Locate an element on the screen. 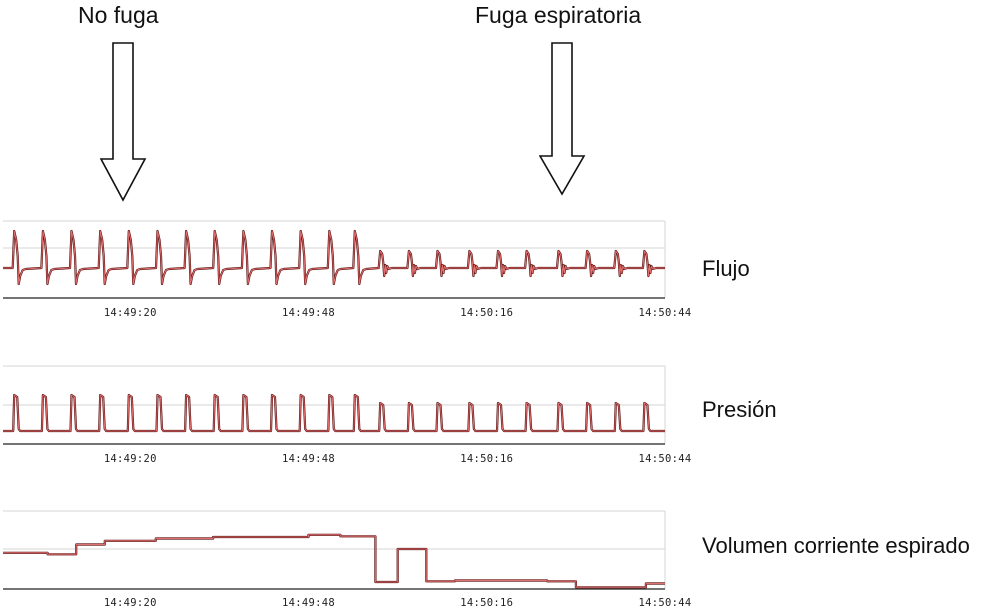 This screenshot has width=1006, height=616. pressure-chart-svg: 14:49:20 14:49:48 14:50:16 14:50:44 is located at coordinates (347, 415).